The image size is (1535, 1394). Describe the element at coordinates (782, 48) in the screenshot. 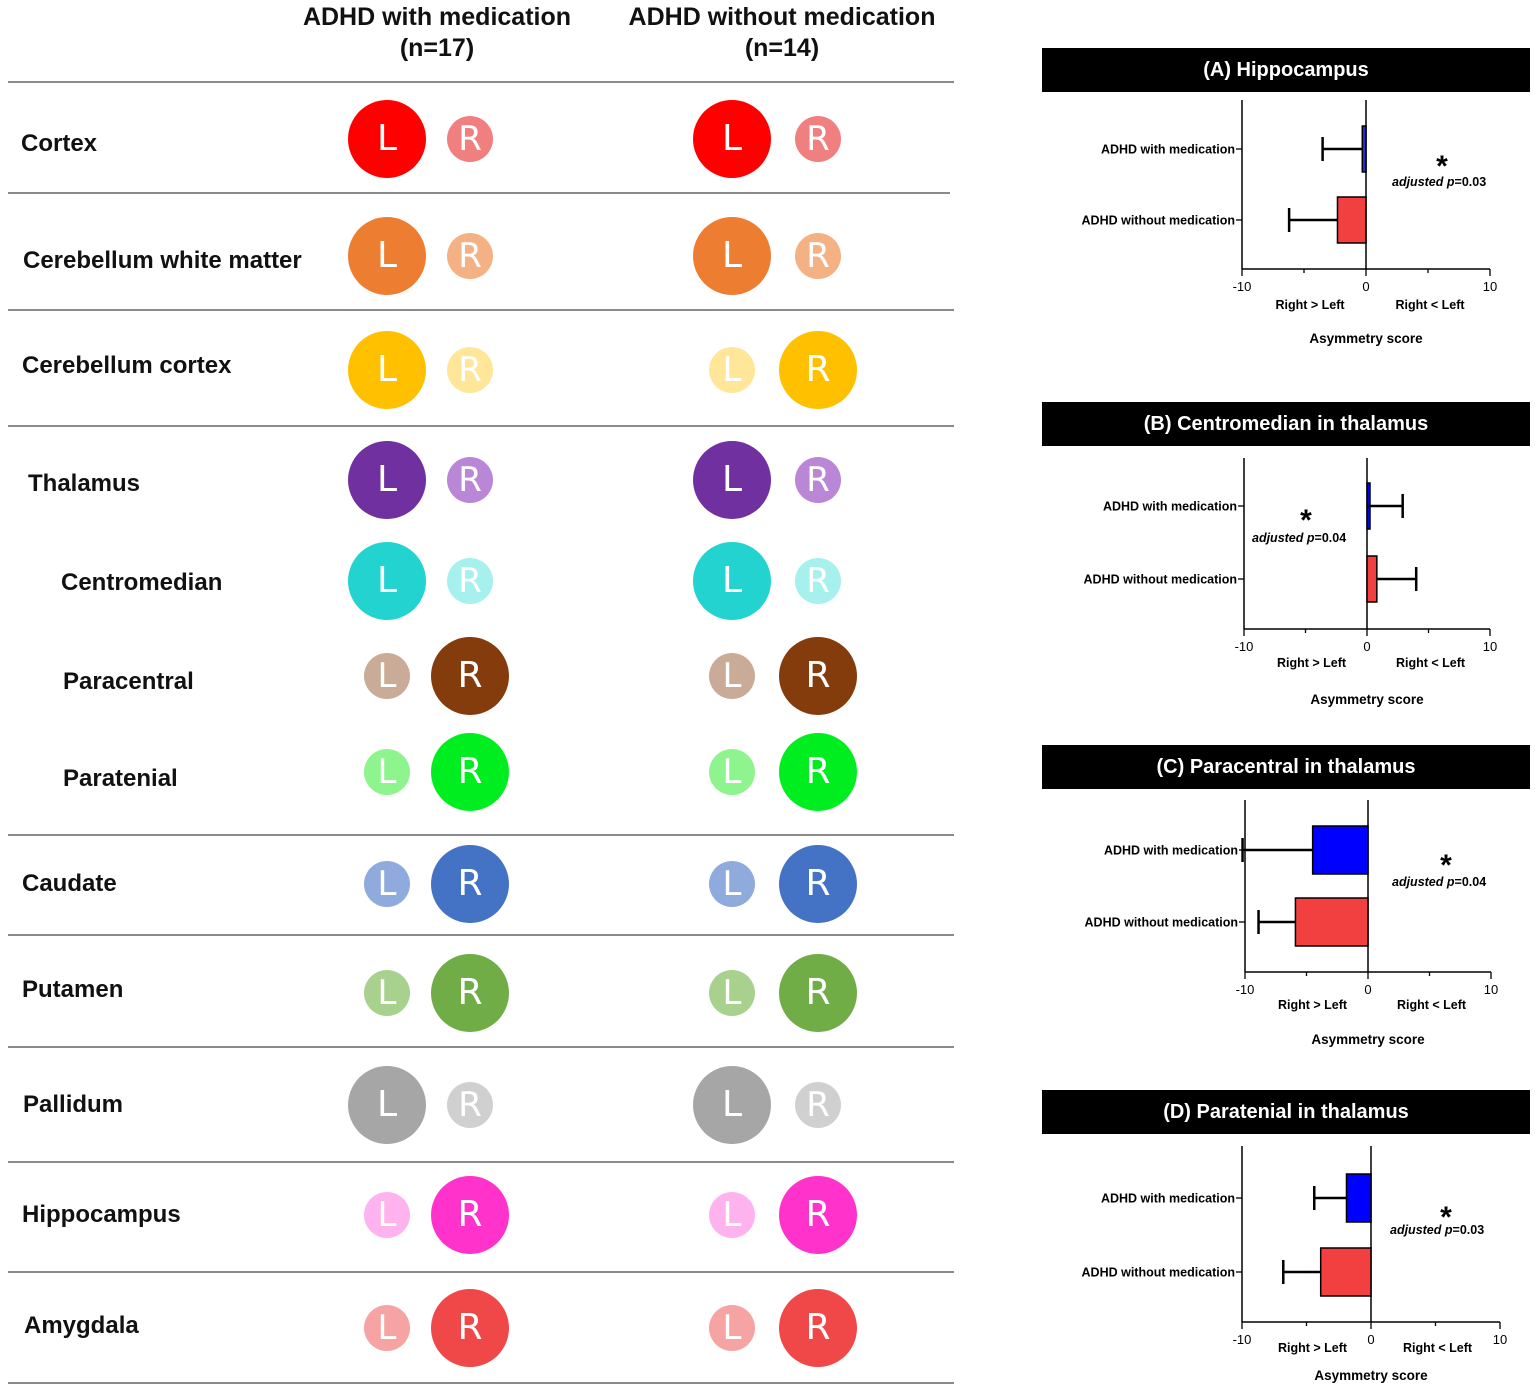

I see `column-n: (n=14)` at that location.